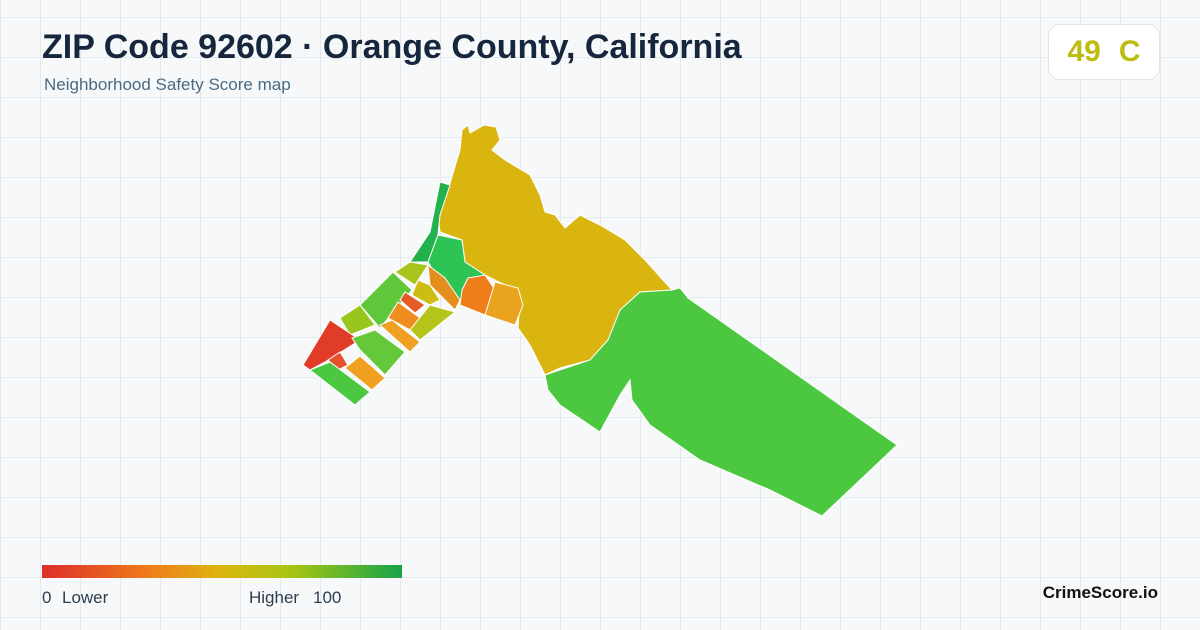 The width and height of the screenshot is (1200, 630). I want to click on legend-max: 100, so click(327, 597).